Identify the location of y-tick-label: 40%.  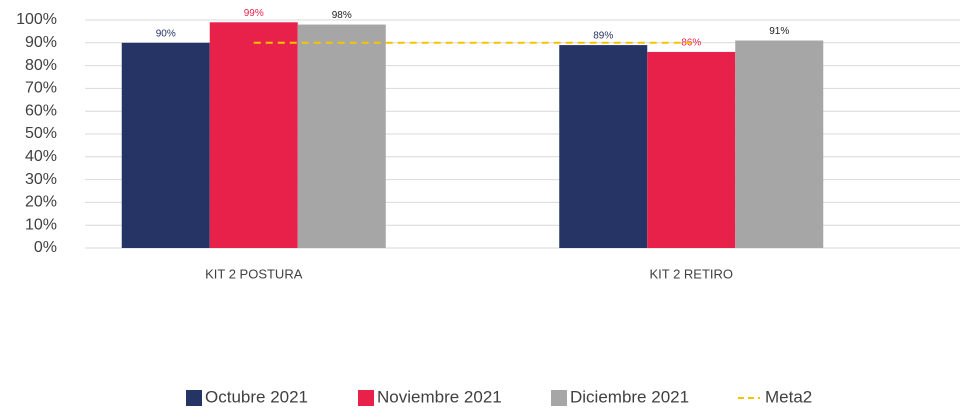
(41, 156).